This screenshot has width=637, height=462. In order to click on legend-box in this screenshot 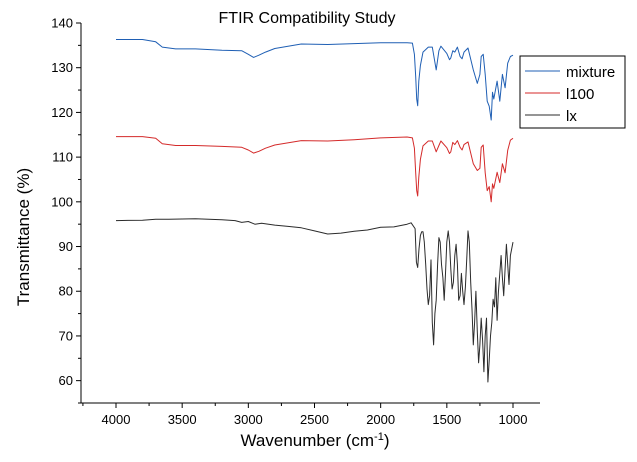, I will do `click(572, 92)`.